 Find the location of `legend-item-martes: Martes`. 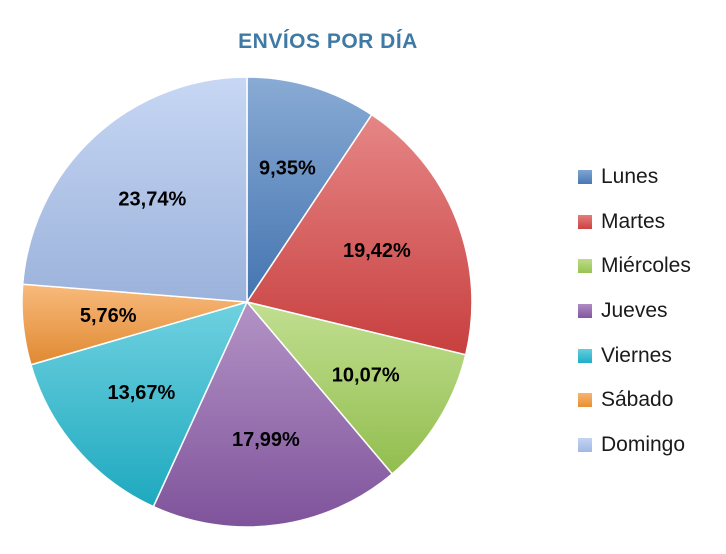

legend-item-martes: Martes is located at coordinates (634, 222).